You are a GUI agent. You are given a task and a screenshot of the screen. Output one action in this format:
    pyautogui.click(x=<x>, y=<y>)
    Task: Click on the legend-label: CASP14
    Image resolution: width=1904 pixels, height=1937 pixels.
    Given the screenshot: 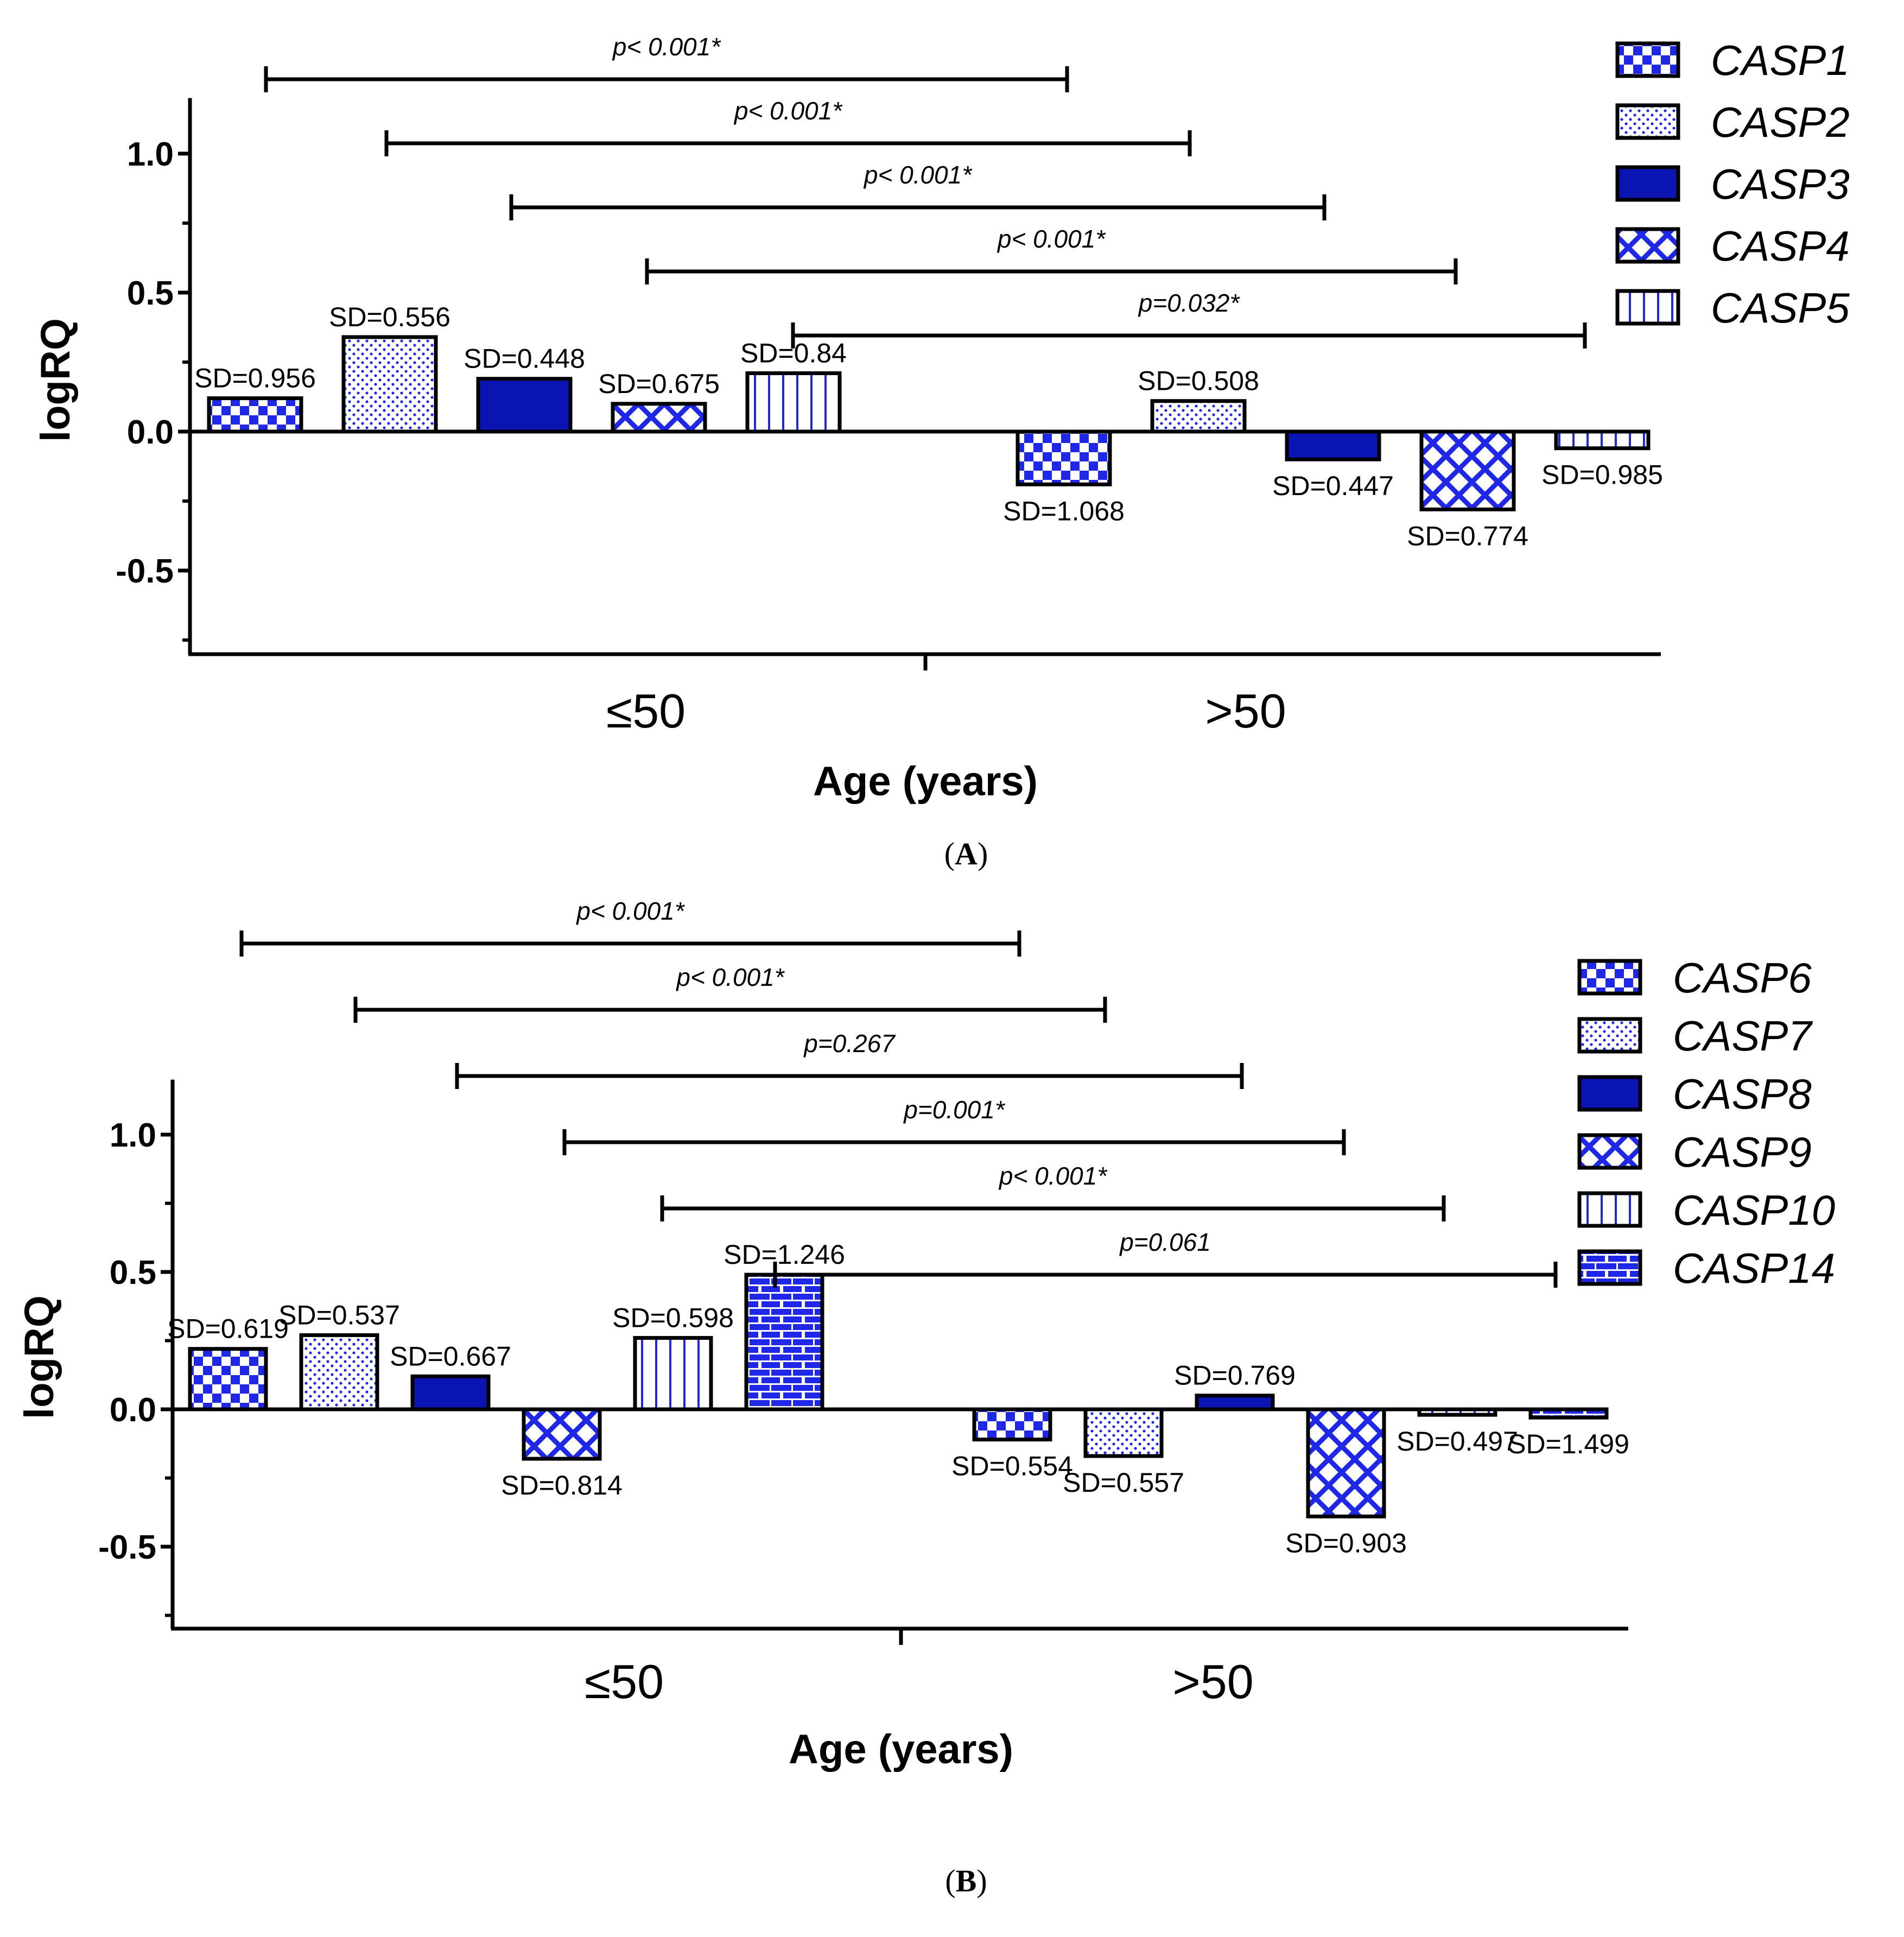 What is the action you would take?
    pyautogui.click(x=1754, y=1268)
    